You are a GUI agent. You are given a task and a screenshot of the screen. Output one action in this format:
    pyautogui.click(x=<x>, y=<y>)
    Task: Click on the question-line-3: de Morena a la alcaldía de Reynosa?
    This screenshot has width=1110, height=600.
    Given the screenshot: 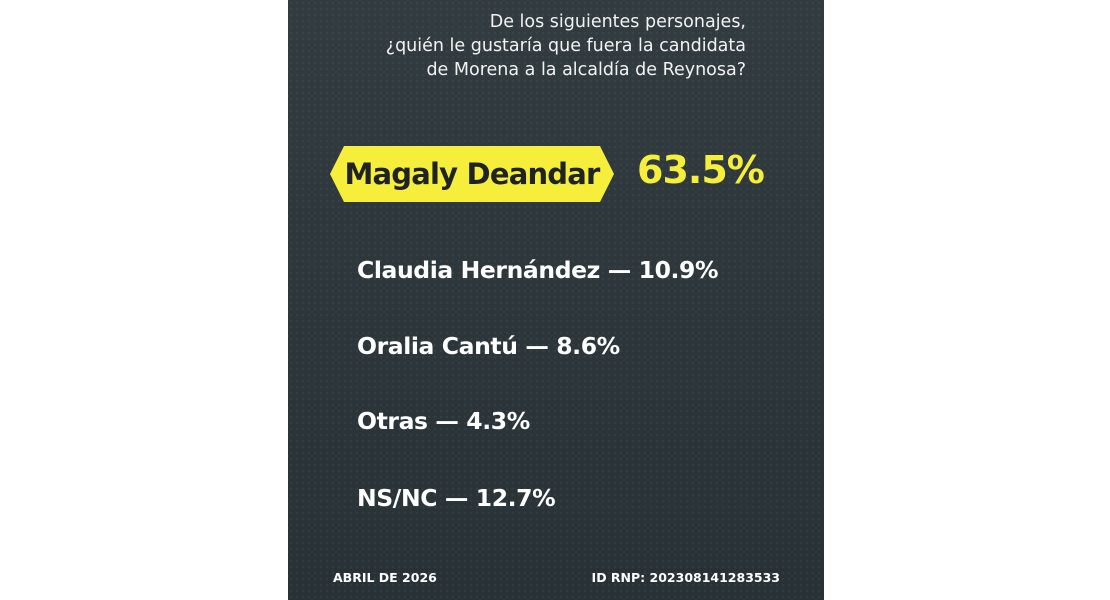 What is the action you would take?
    pyautogui.click(x=586, y=70)
    